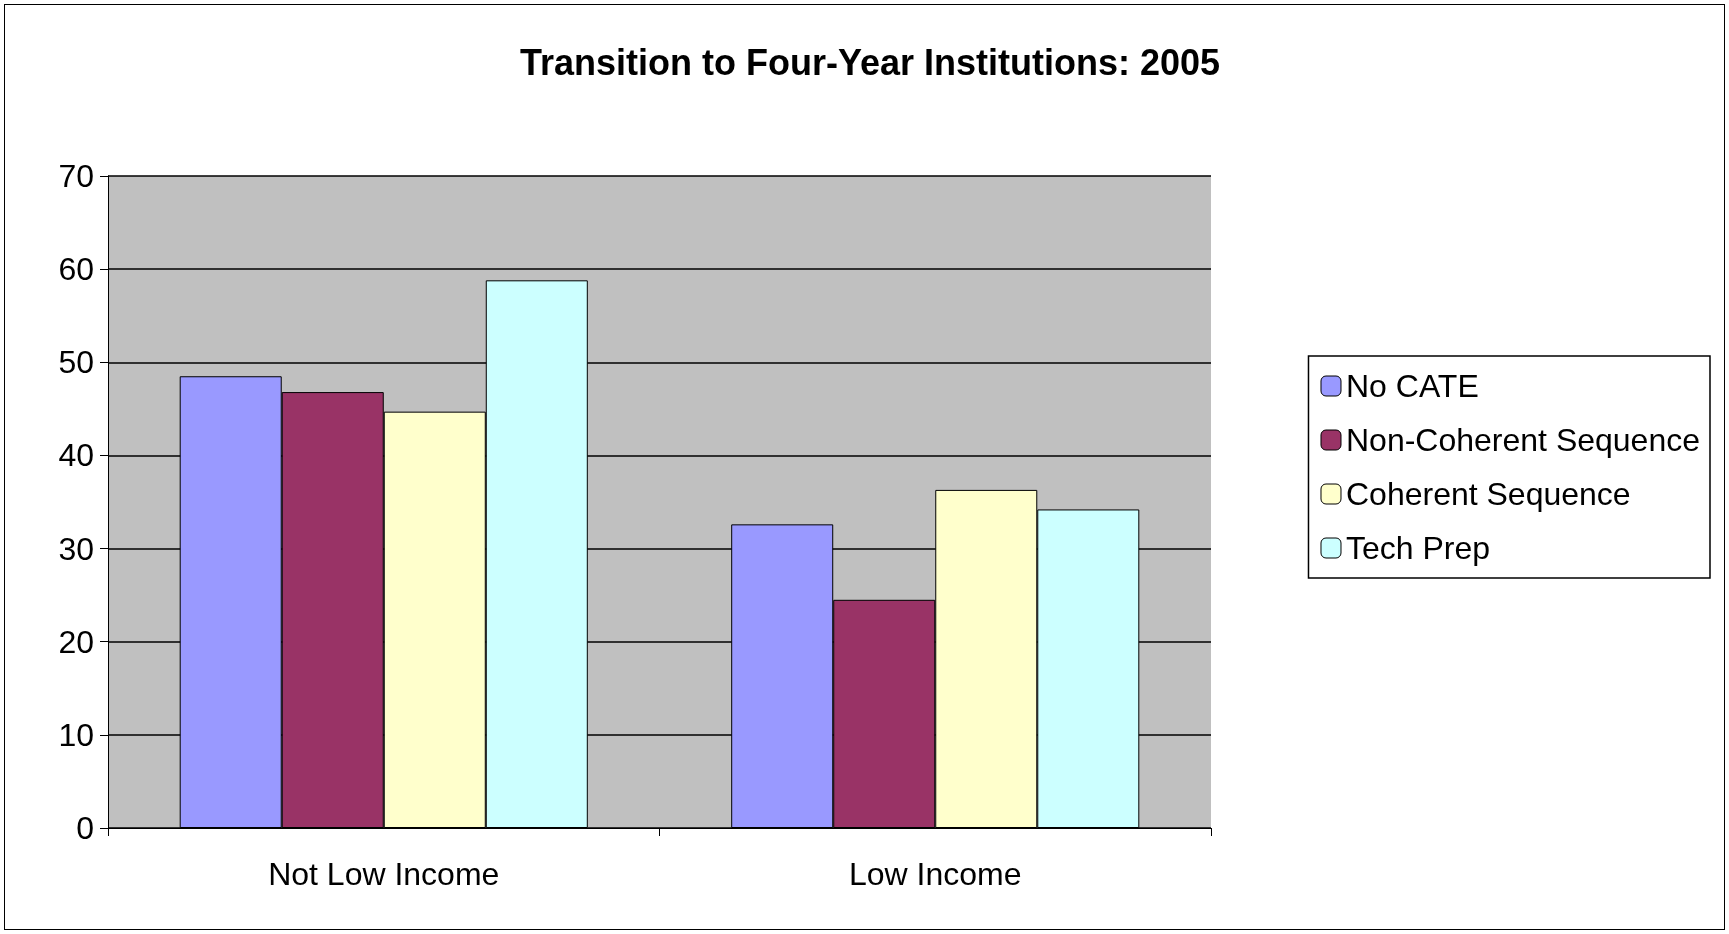 This screenshot has width=1729, height=934. What do you see at coordinates (76, 455) in the screenshot?
I see `y-tick-label: 40` at bounding box center [76, 455].